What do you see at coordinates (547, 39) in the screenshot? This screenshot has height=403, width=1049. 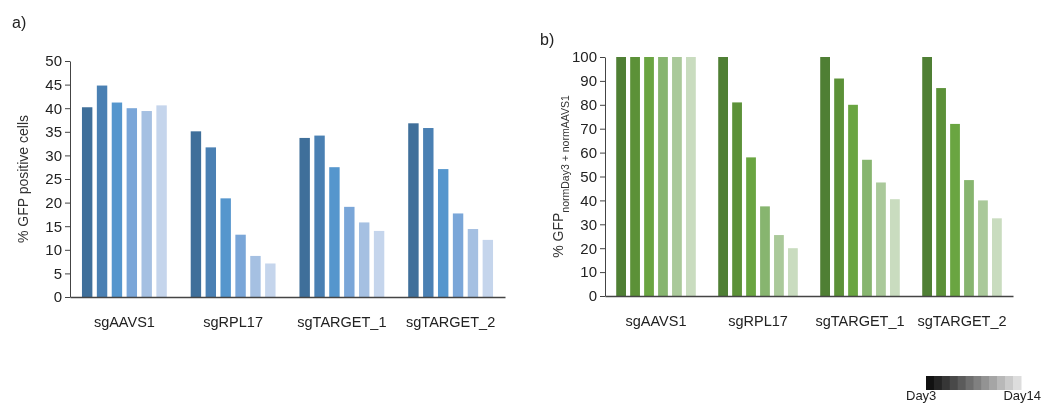 I see `chart-title: b)` at bounding box center [547, 39].